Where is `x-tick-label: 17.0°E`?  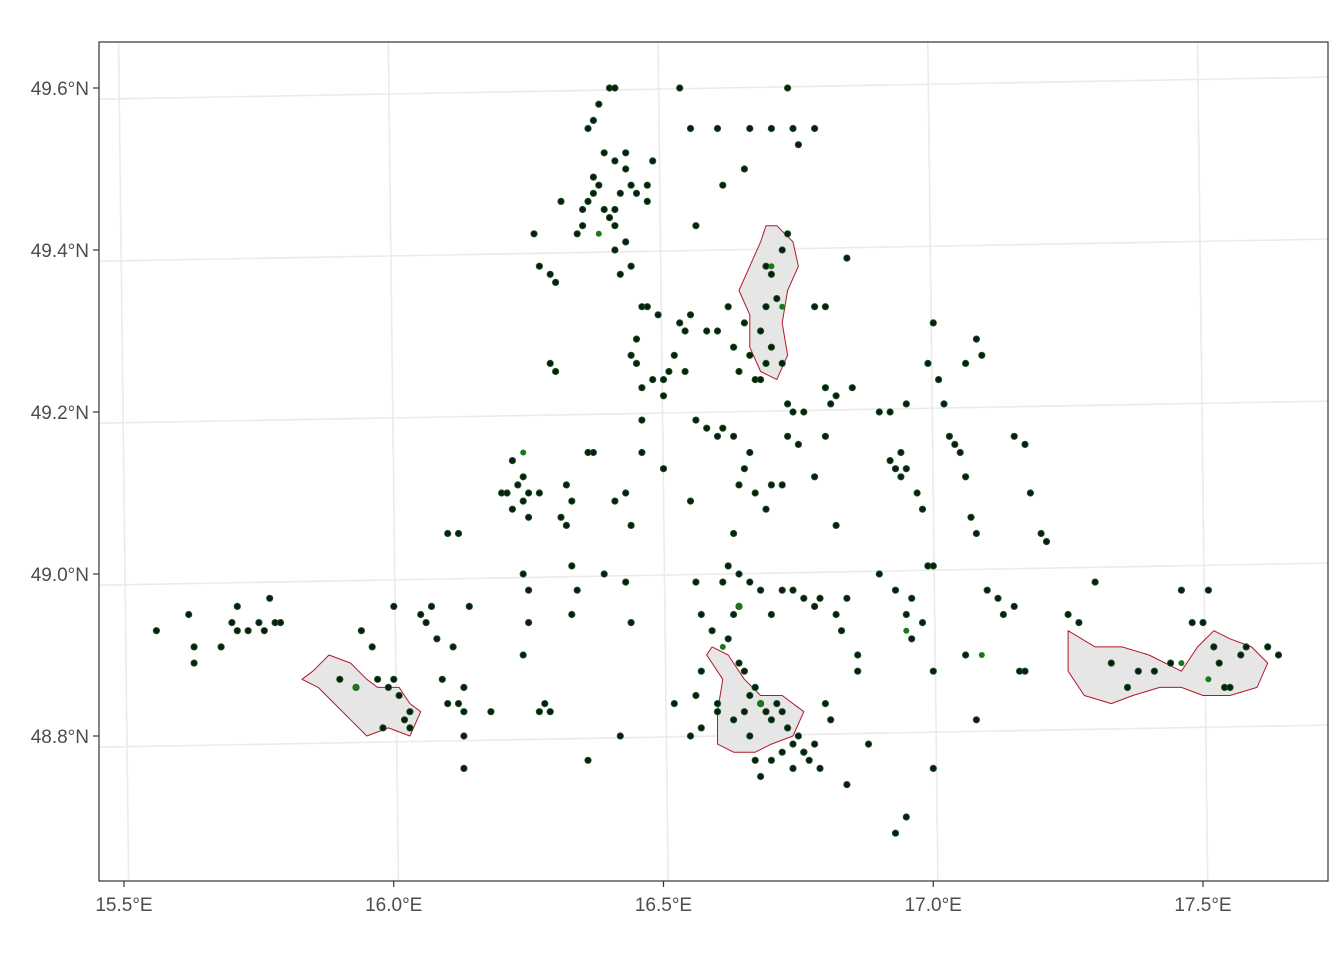
x-tick-label: 17.0°E is located at coordinates (933, 905).